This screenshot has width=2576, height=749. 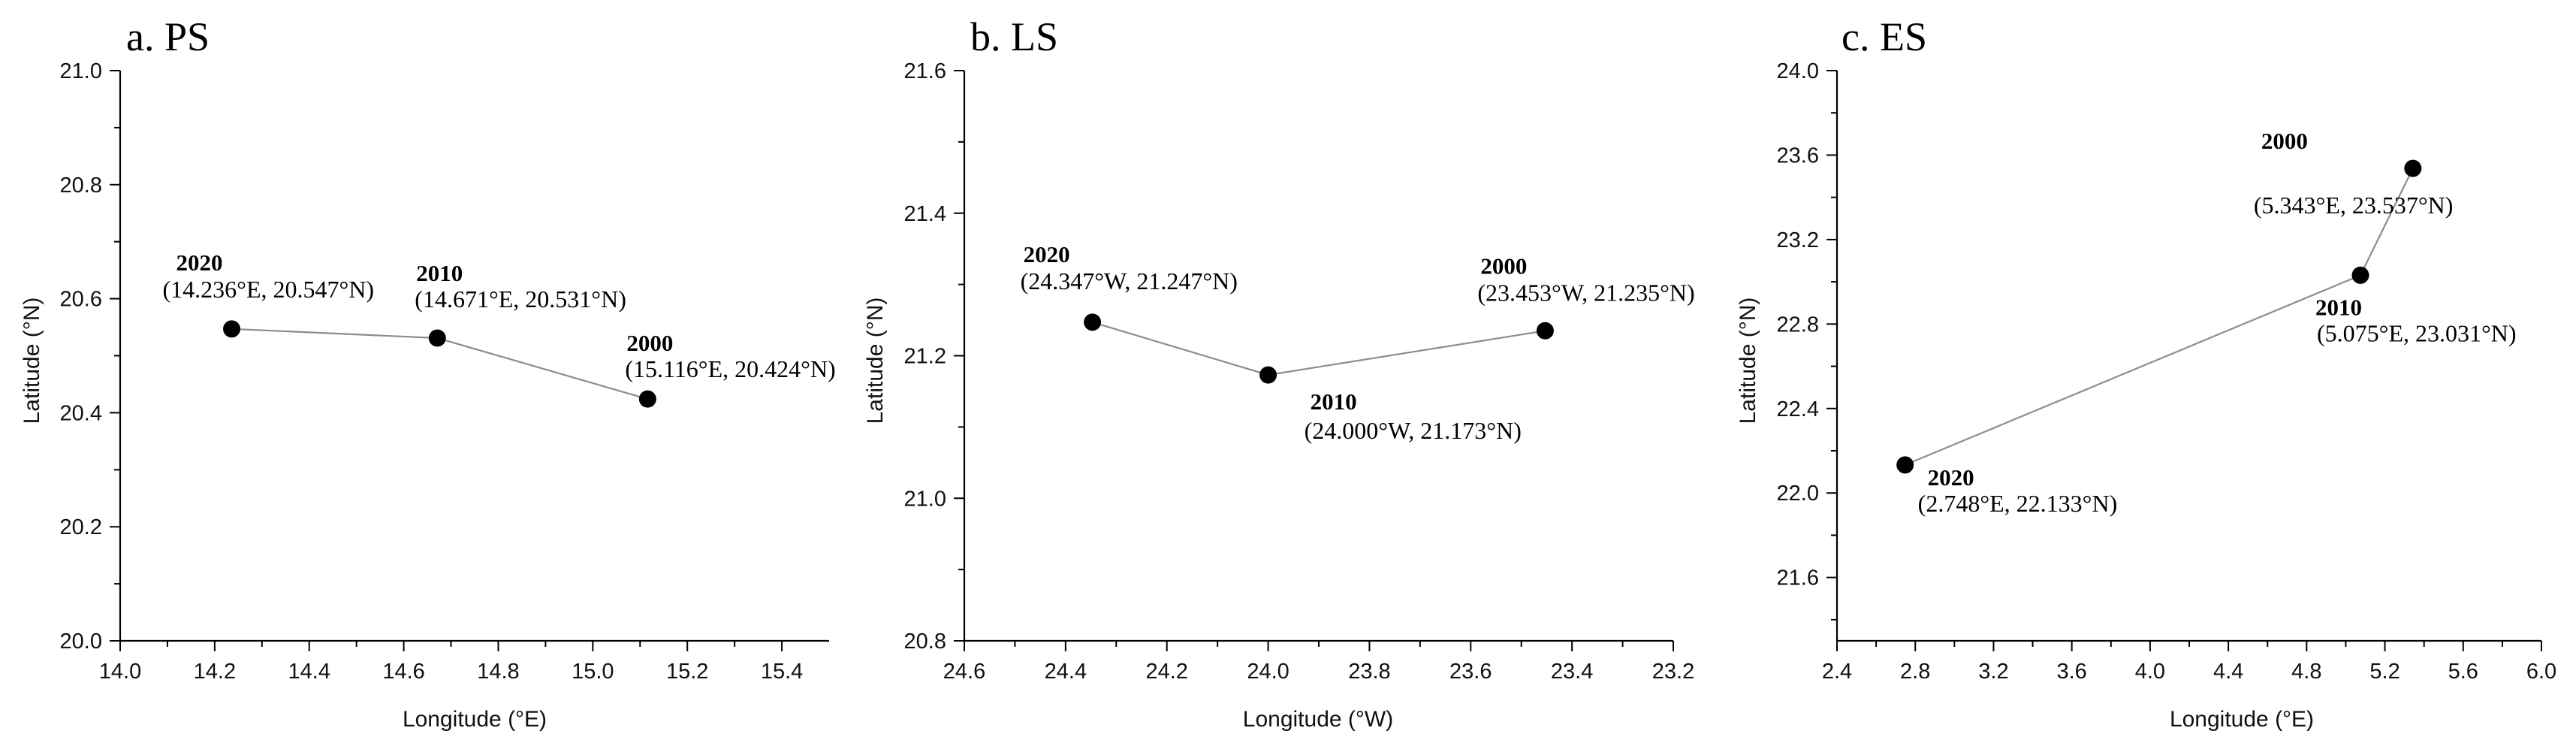 What do you see at coordinates (2417, 332) in the screenshot?
I see `coord-label-2010: (5.075°E, 23.031°N)` at bounding box center [2417, 332].